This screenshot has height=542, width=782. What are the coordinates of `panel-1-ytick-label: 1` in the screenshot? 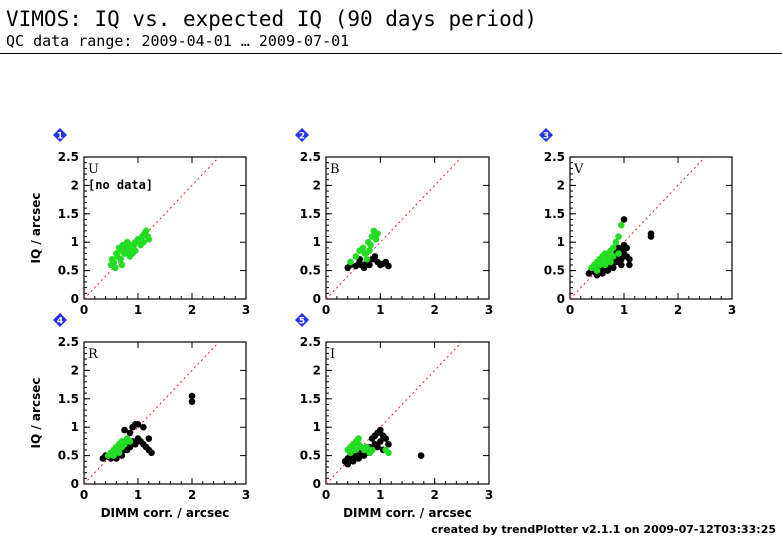 It's located at (75, 242).